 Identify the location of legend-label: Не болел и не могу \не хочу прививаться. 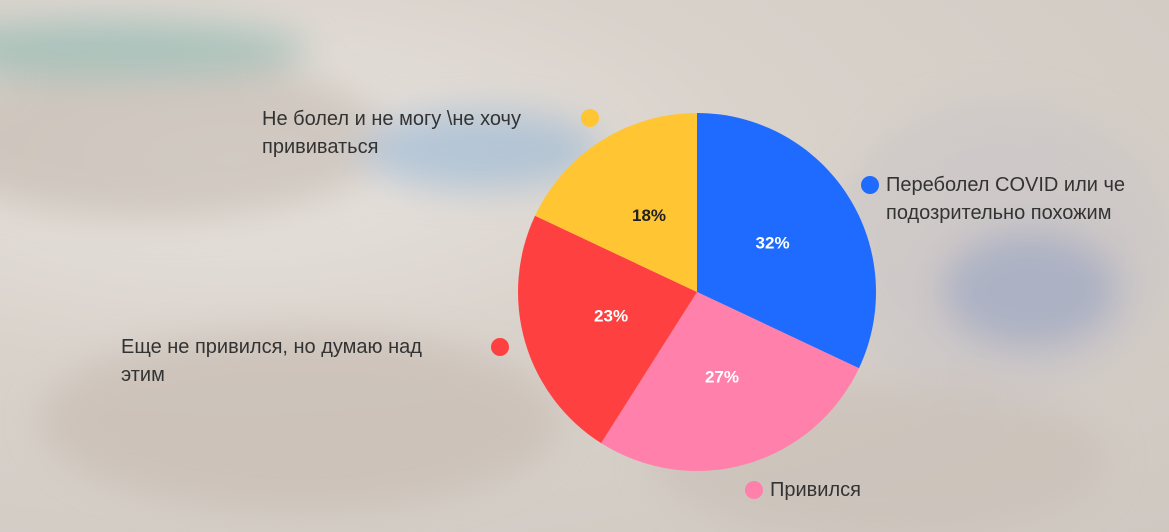
(391, 133).